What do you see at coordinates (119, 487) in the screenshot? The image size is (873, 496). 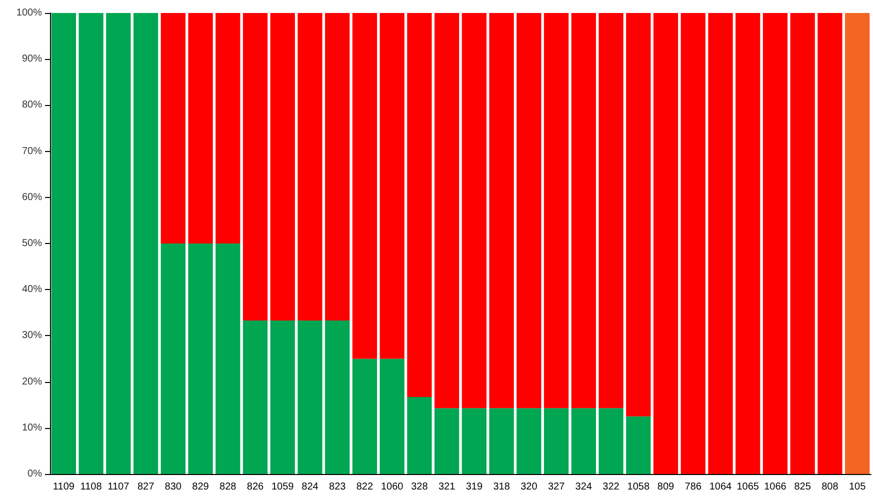 I see `x-tick-label: 1107` at bounding box center [119, 487].